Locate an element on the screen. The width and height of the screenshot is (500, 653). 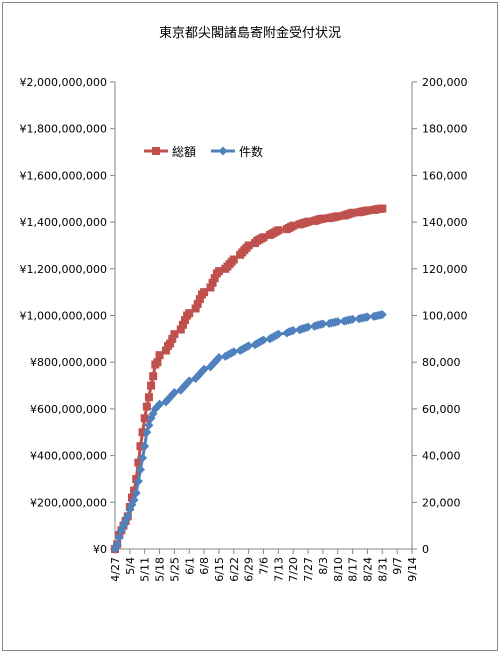
y-left-tick-label: ¥1,800,000,000 is located at coordinates (63, 129).